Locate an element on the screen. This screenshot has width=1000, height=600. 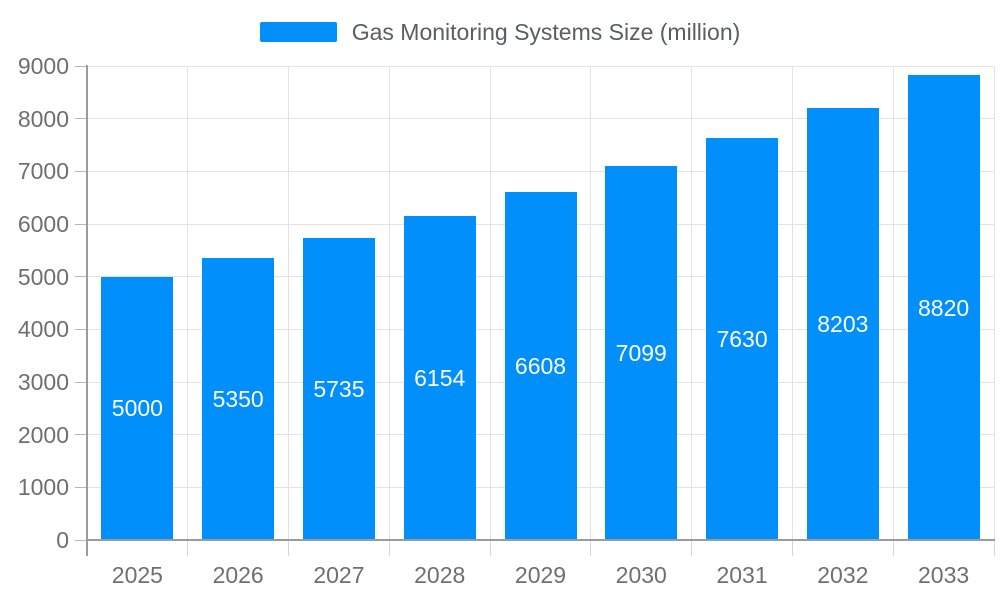
bar: 7630 is located at coordinates (742, 339).